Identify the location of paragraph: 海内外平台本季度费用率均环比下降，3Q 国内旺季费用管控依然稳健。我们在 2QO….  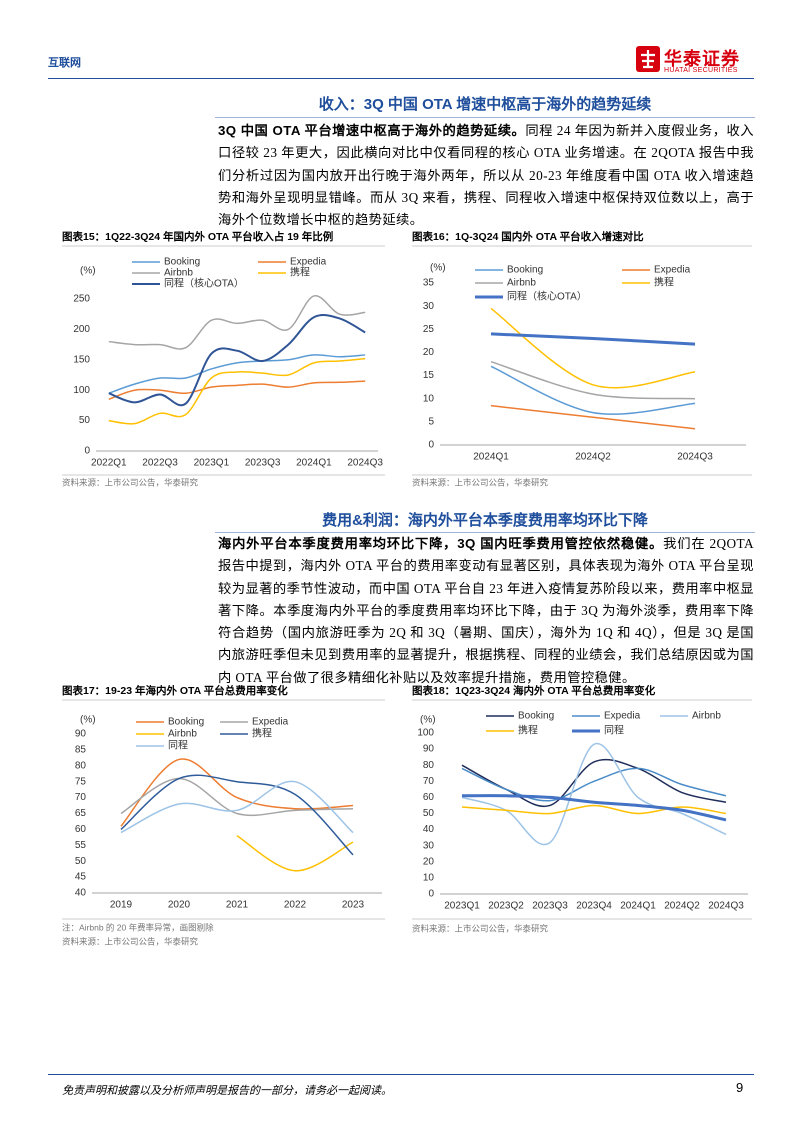
(486, 611).